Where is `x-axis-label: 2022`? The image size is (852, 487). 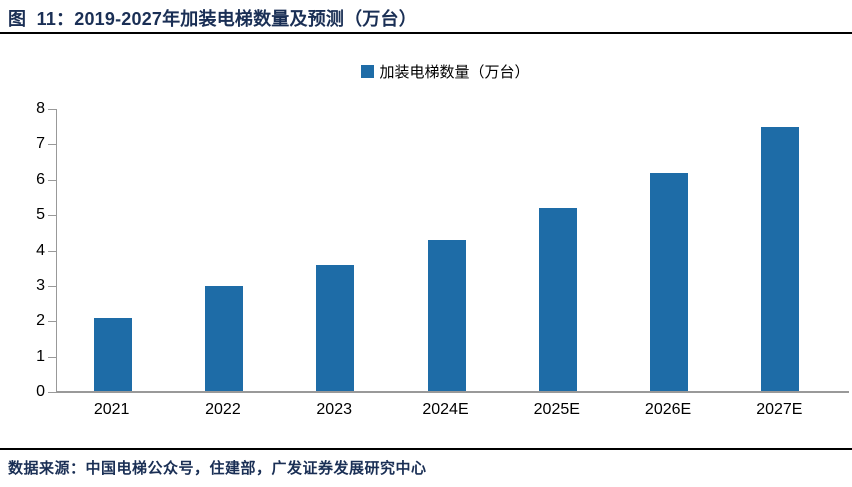
x-axis-label: 2022 is located at coordinates (223, 409).